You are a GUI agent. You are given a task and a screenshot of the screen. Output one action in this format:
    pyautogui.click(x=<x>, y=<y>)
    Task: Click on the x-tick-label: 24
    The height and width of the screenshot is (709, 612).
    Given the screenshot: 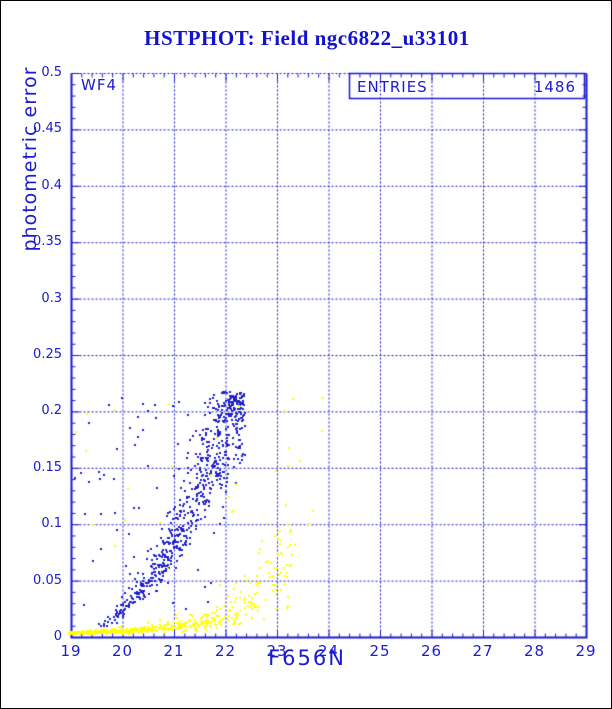 What is the action you would take?
    pyautogui.click(x=328, y=651)
    